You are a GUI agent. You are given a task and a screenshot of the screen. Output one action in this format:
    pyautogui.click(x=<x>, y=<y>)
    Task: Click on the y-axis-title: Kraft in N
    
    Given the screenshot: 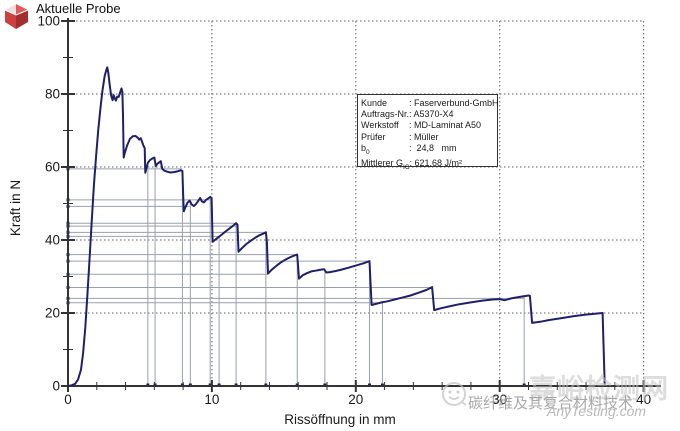 What is the action you would take?
    pyautogui.click(x=15, y=208)
    